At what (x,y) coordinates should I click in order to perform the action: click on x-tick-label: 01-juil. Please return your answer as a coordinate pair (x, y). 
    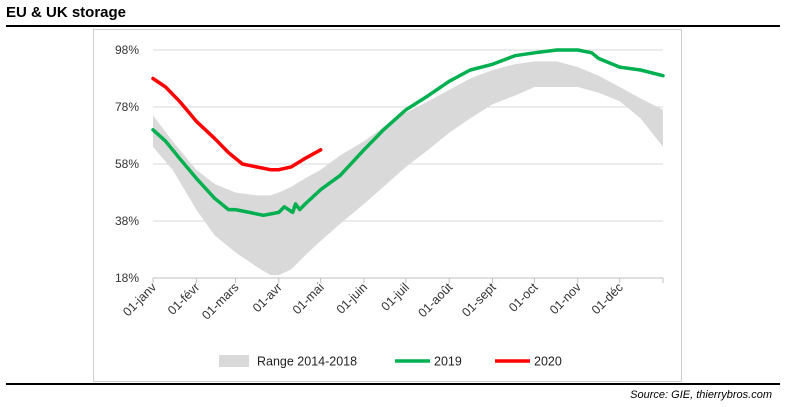
    Looking at the image, I should click on (395, 296).